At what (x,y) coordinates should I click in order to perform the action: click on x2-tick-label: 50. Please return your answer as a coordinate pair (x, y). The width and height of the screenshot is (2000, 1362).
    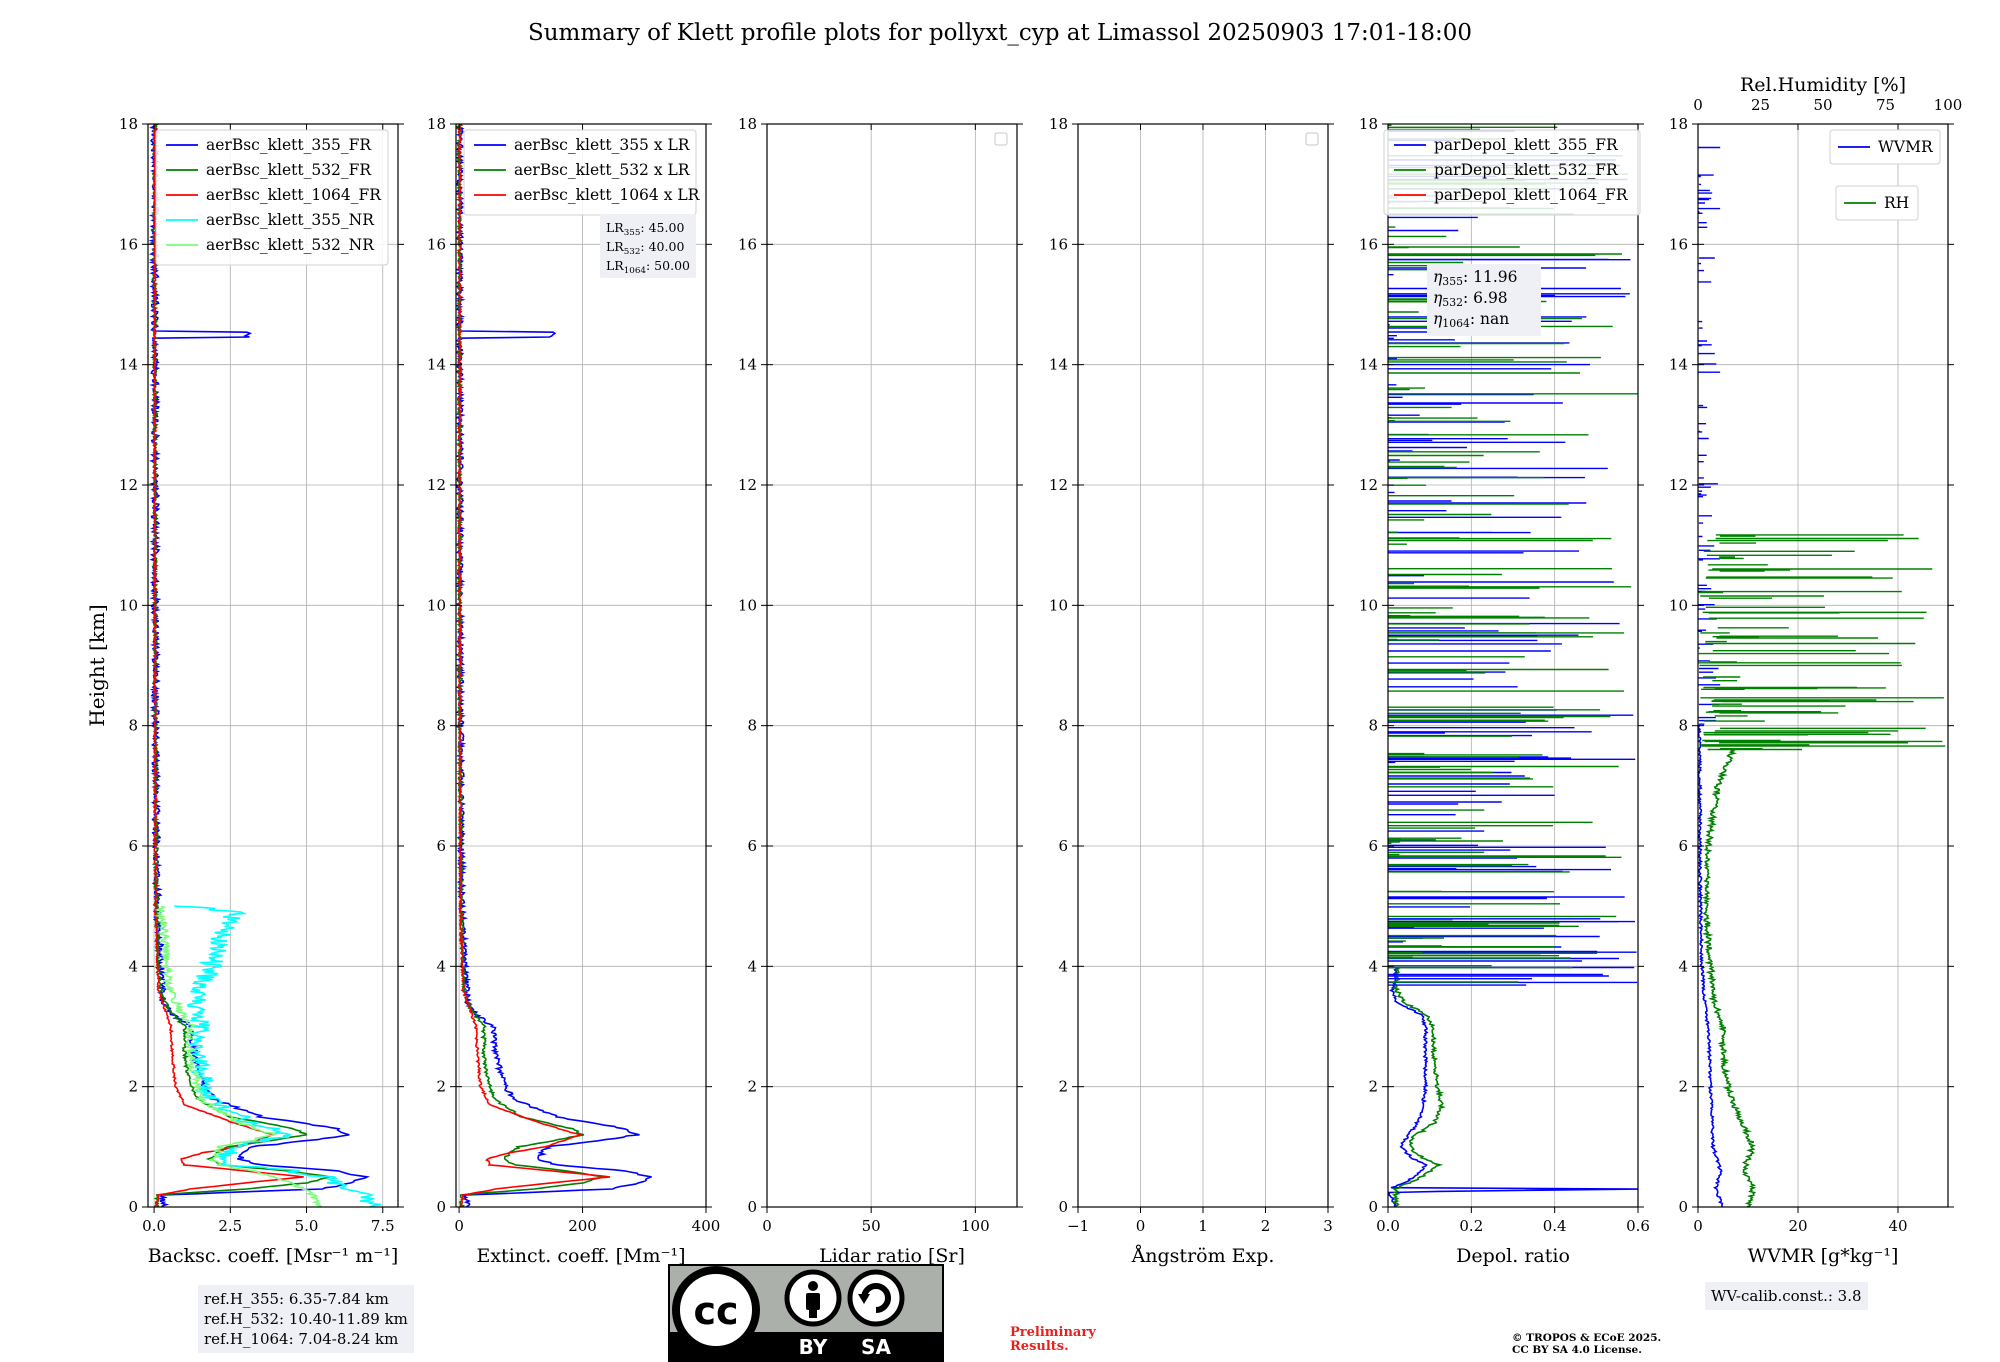
    Looking at the image, I should click on (1822, 105).